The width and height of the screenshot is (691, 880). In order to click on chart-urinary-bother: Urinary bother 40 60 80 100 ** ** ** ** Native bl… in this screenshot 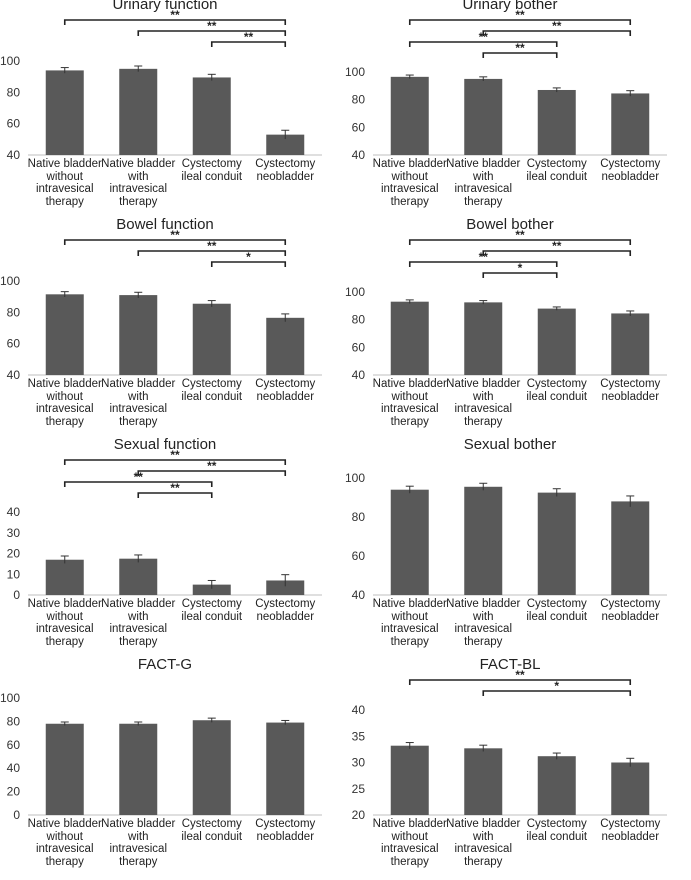, I will do `click(510, 110)`.